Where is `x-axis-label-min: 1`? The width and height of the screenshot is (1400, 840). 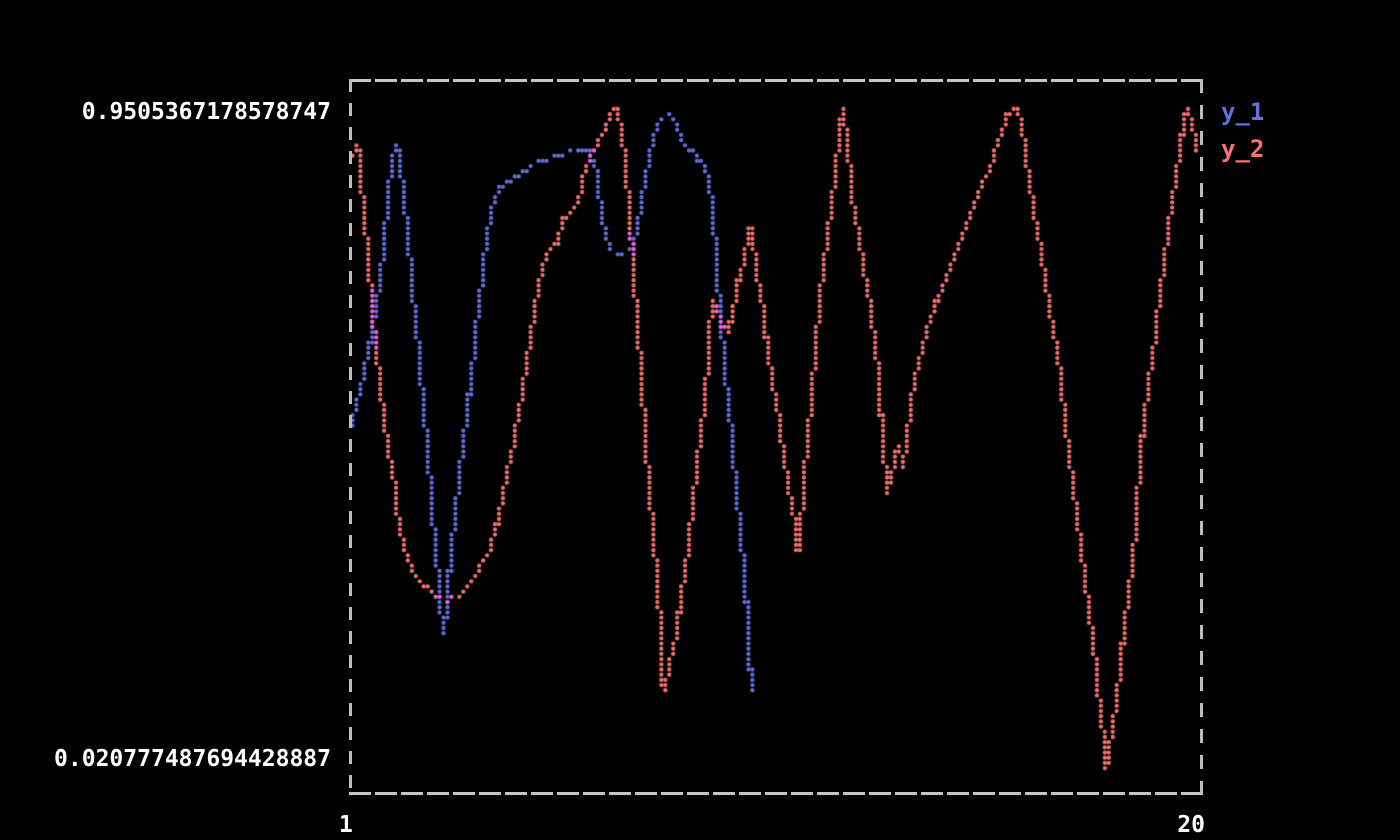
x-axis-label-min: 1 is located at coordinates (346, 825).